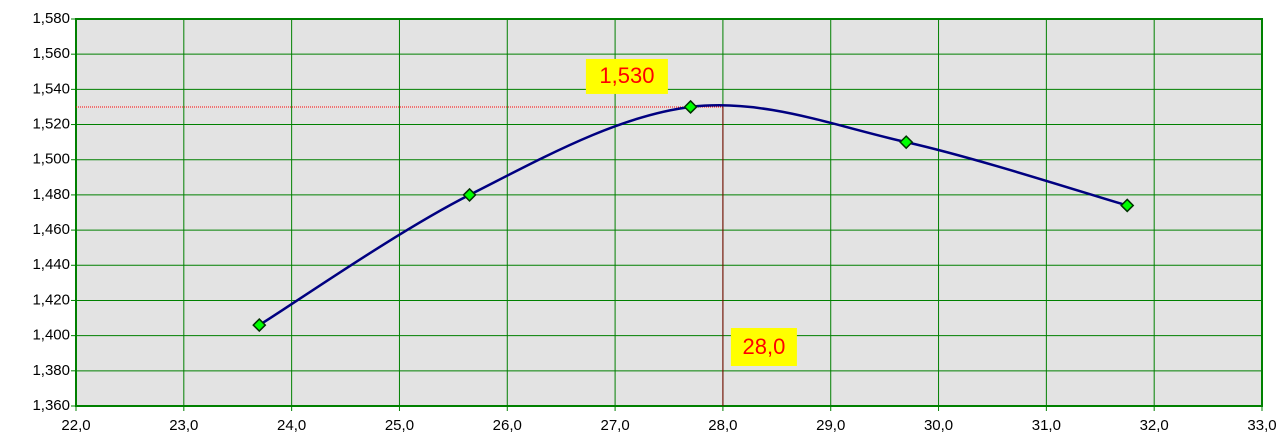 This screenshot has height=439, width=1285. What do you see at coordinates (51, 229) in the screenshot?
I see `y-tick-label: 1,460` at bounding box center [51, 229].